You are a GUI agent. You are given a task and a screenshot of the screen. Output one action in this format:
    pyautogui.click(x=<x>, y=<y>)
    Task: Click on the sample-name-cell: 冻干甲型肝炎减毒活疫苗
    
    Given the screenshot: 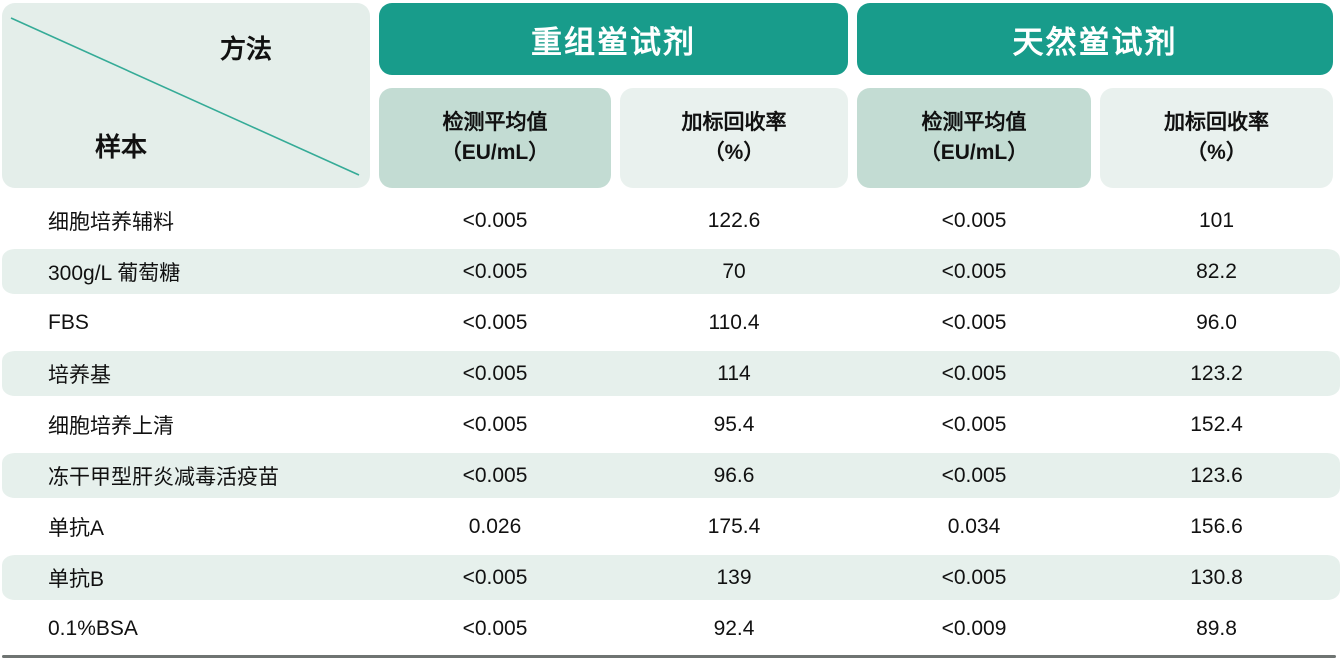 What is the action you would take?
    pyautogui.click(x=163, y=477)
    